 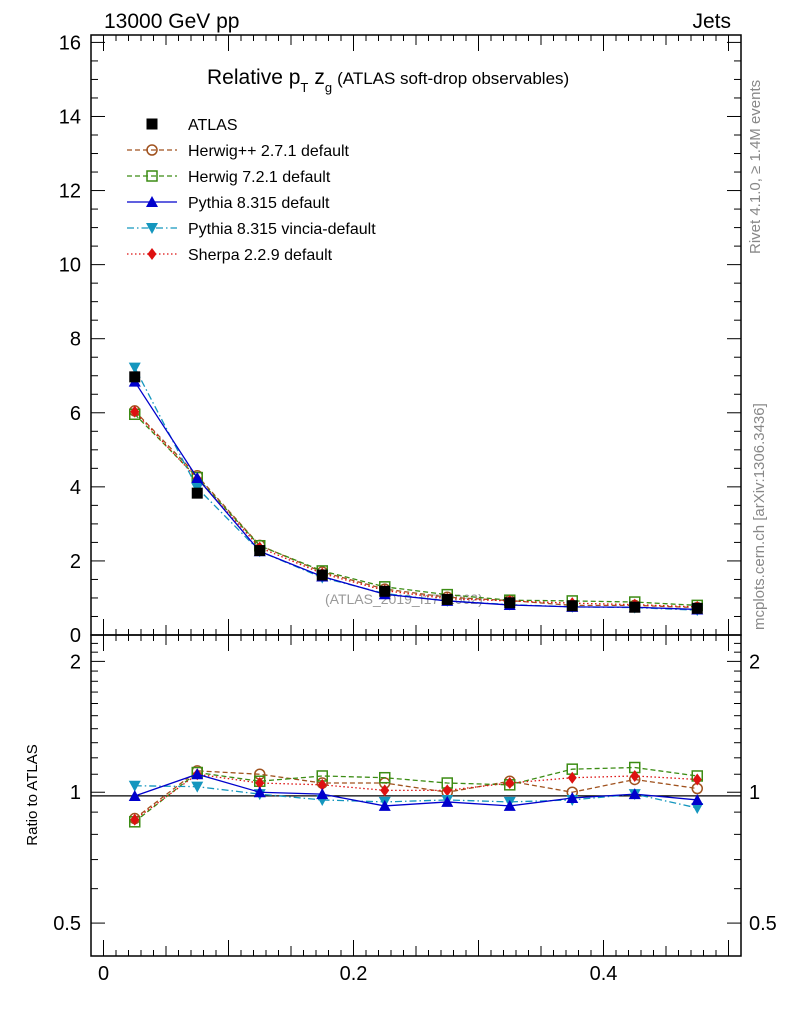 I want to click on series-herwig-7-2-1-default, so click(x=416, y=510).